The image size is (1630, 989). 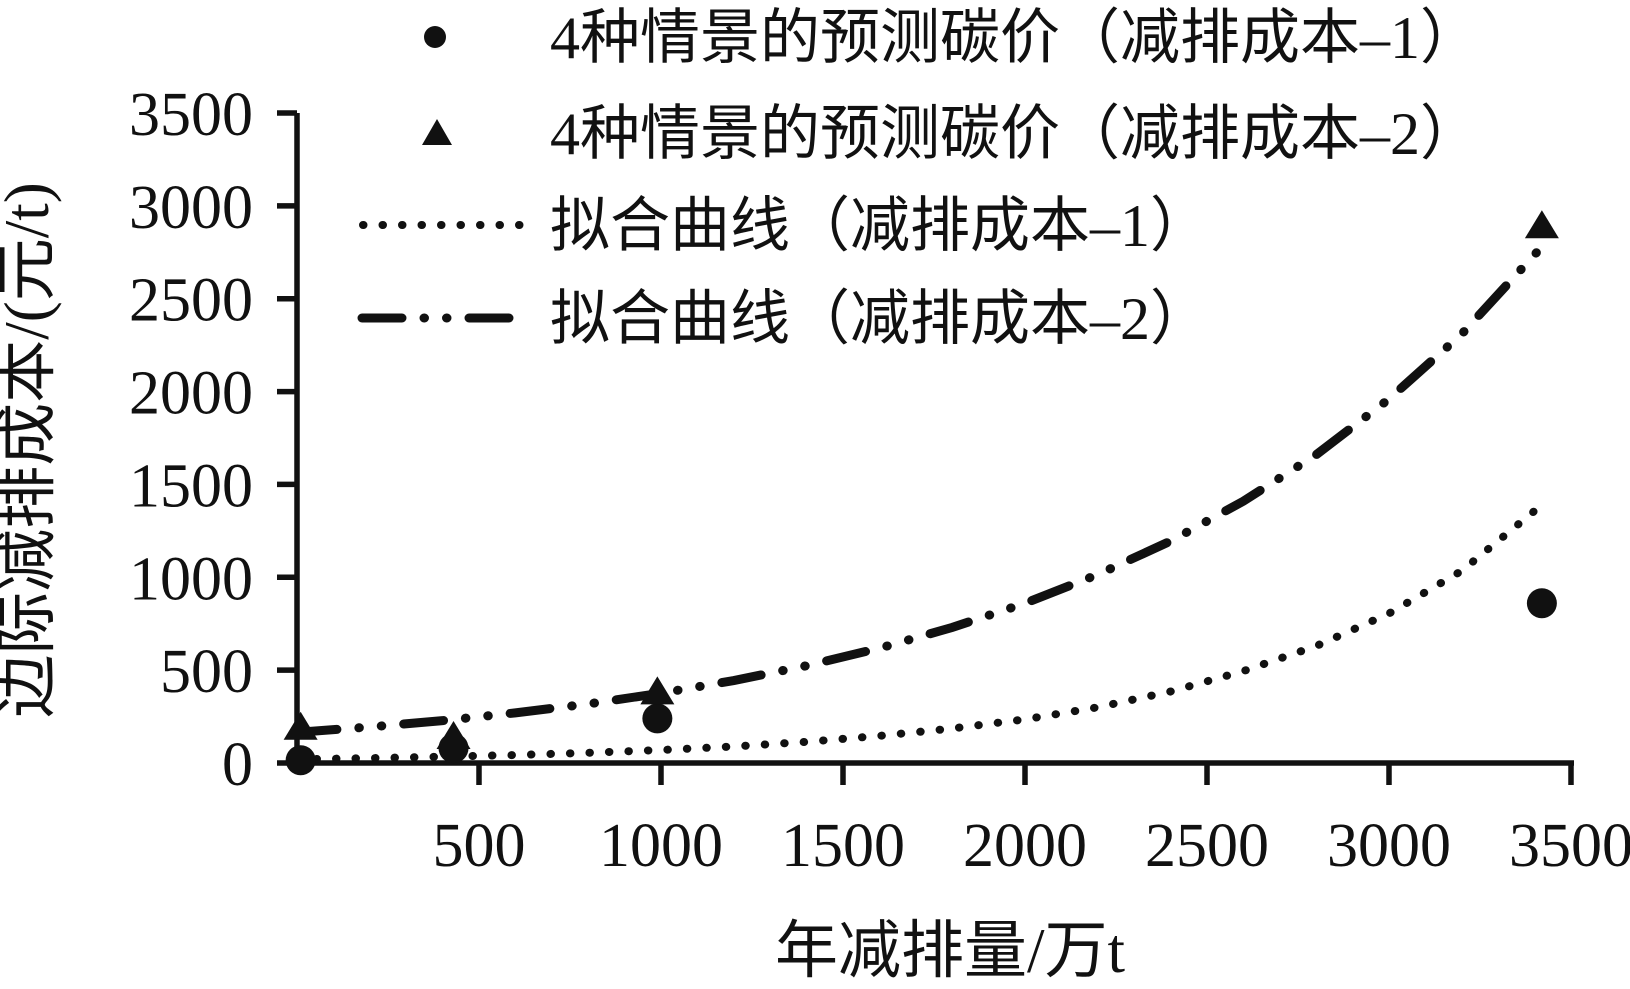 What do you see at coordinates (1569, 846) in the screenshot?
I see `x-tick-label: 3500` at bounding box center [1569, 846].